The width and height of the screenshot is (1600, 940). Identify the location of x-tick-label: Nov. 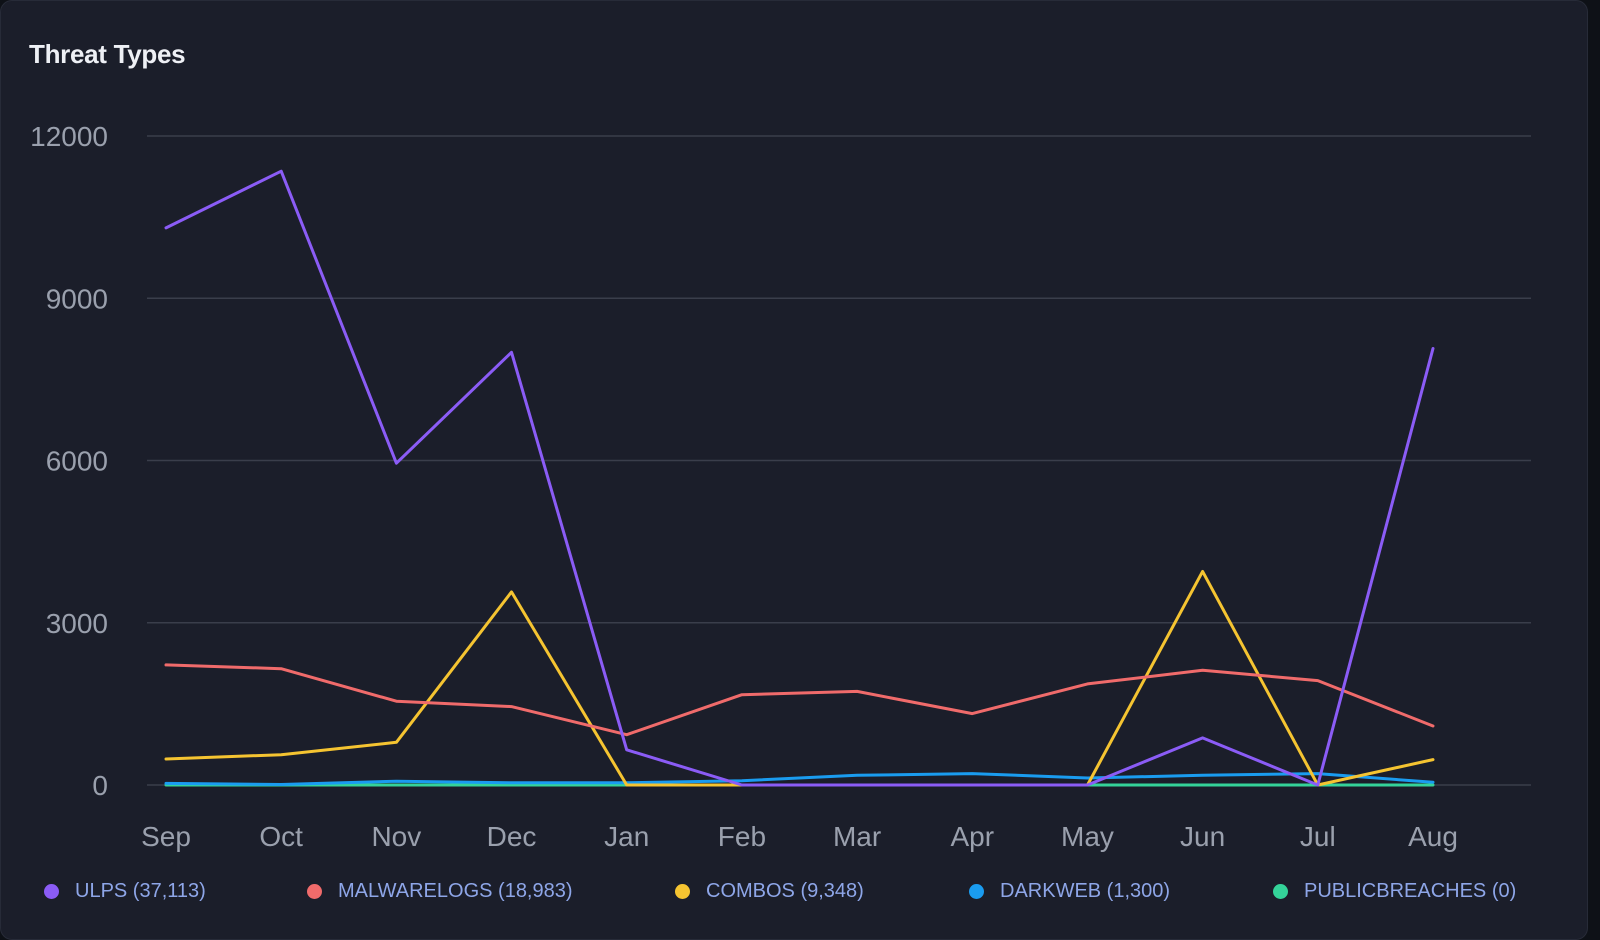
(396, 836).